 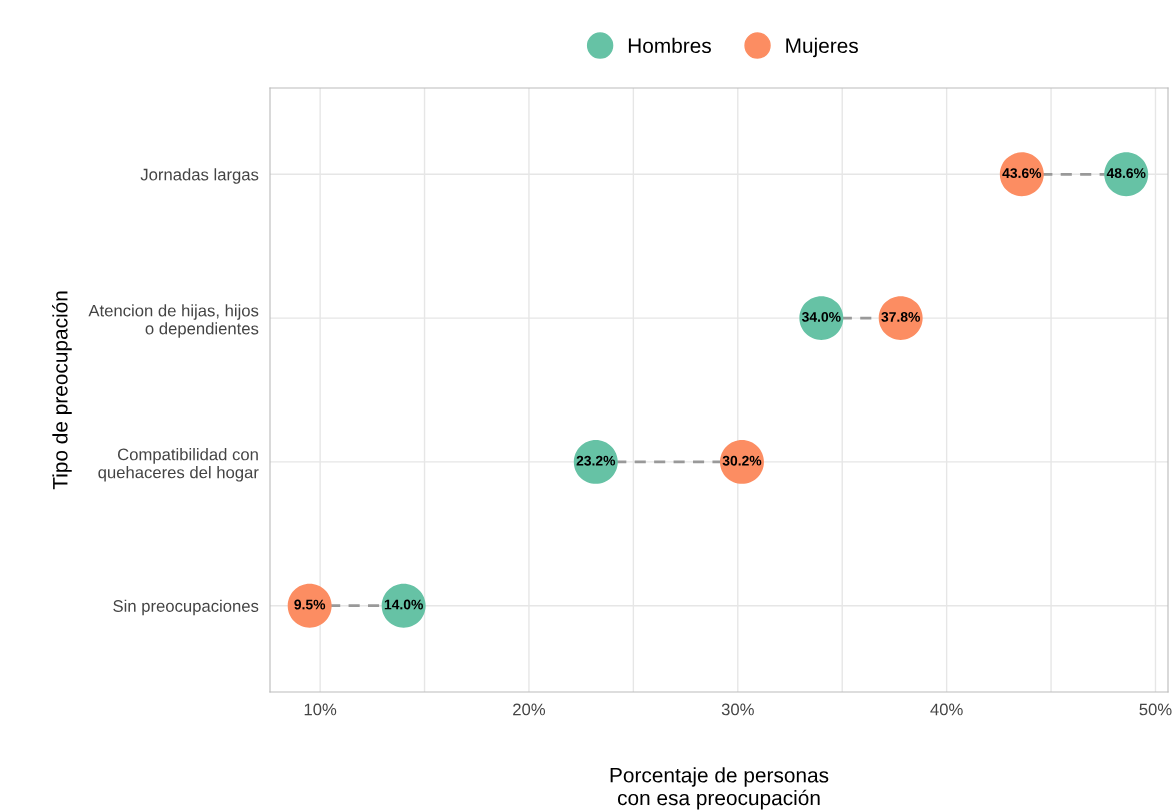 What do you see at coordinates (737, 709) in the screenshot?
I see `x-tick-label: 30%` at bounding box center [737, 709].